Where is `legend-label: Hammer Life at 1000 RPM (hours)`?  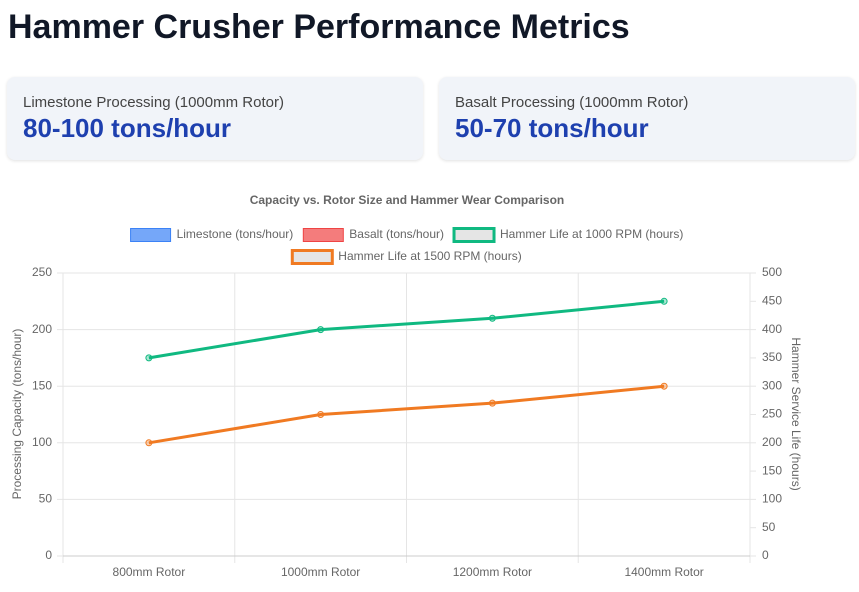
legend-label: Hammer Life at 1000 RPM (hours) is located at coordinates (591, 234).